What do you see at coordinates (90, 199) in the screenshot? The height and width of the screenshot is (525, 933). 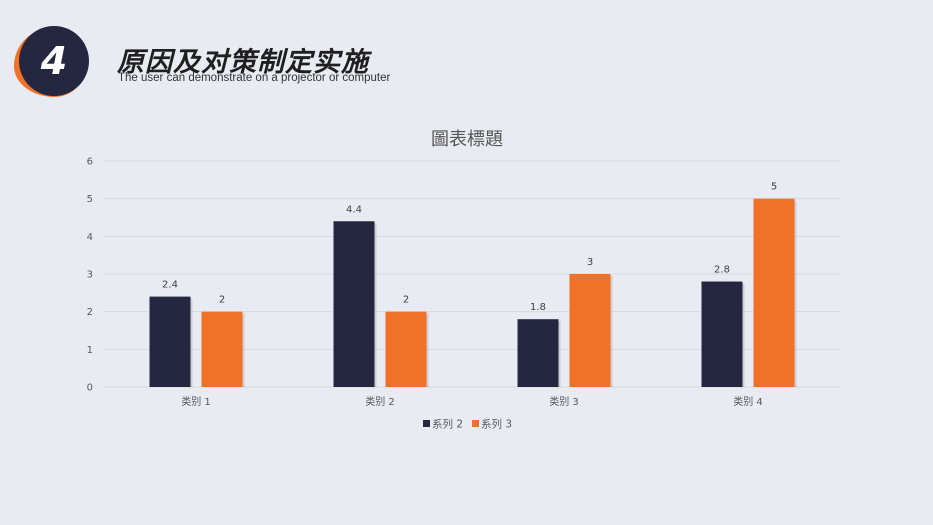 I see `y-tick-label: 5` at bounding box center [90, 199].